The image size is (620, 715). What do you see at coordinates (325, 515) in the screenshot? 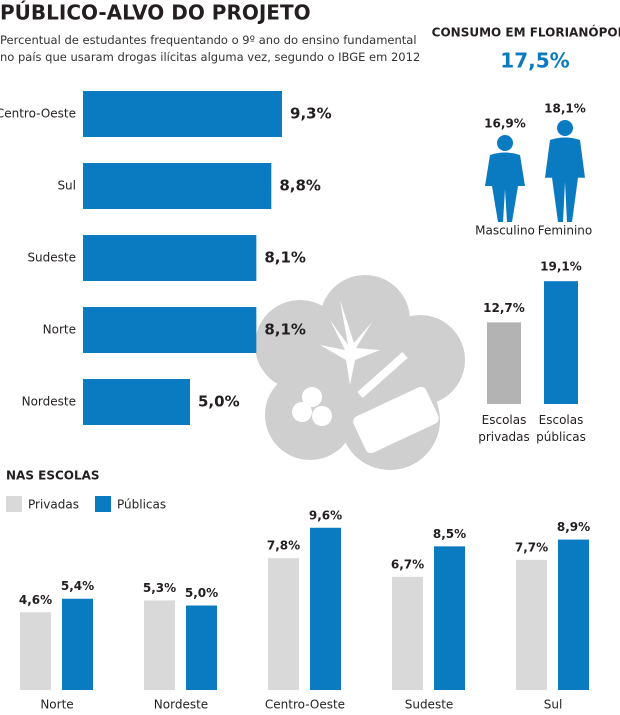
I see `value-label: 9,6%` at bounding box center [325, 515].